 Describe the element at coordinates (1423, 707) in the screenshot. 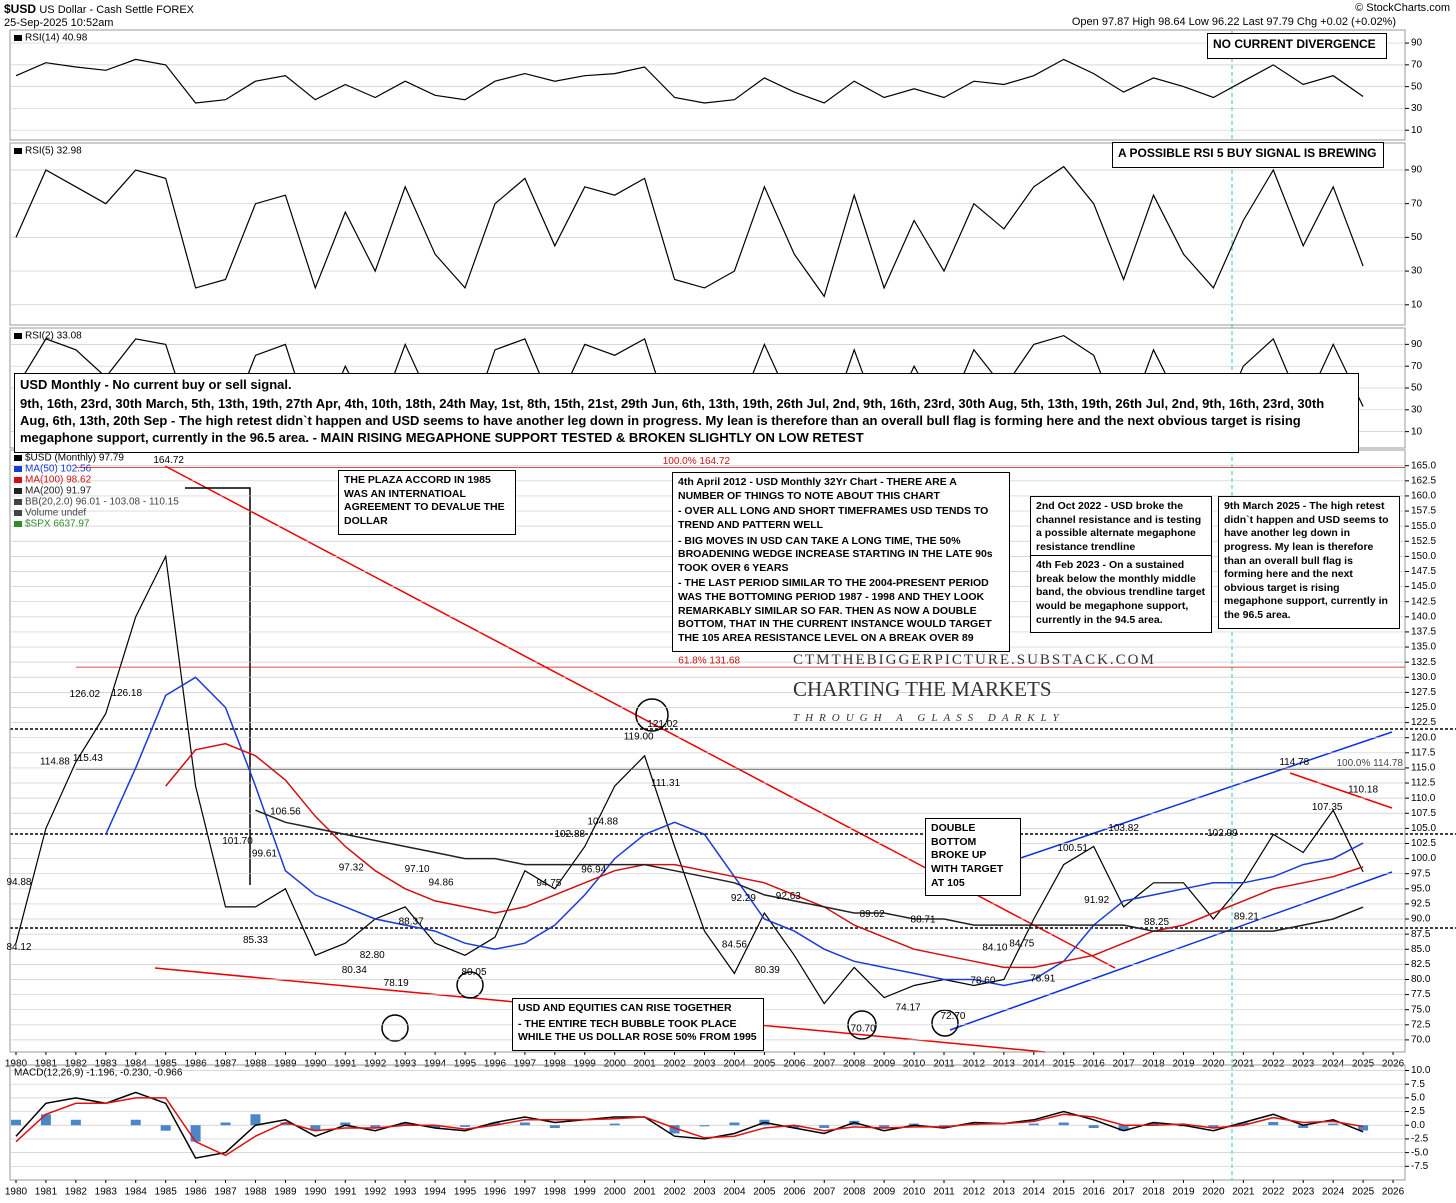

I see `y-tick-label: 125.0` at that location.